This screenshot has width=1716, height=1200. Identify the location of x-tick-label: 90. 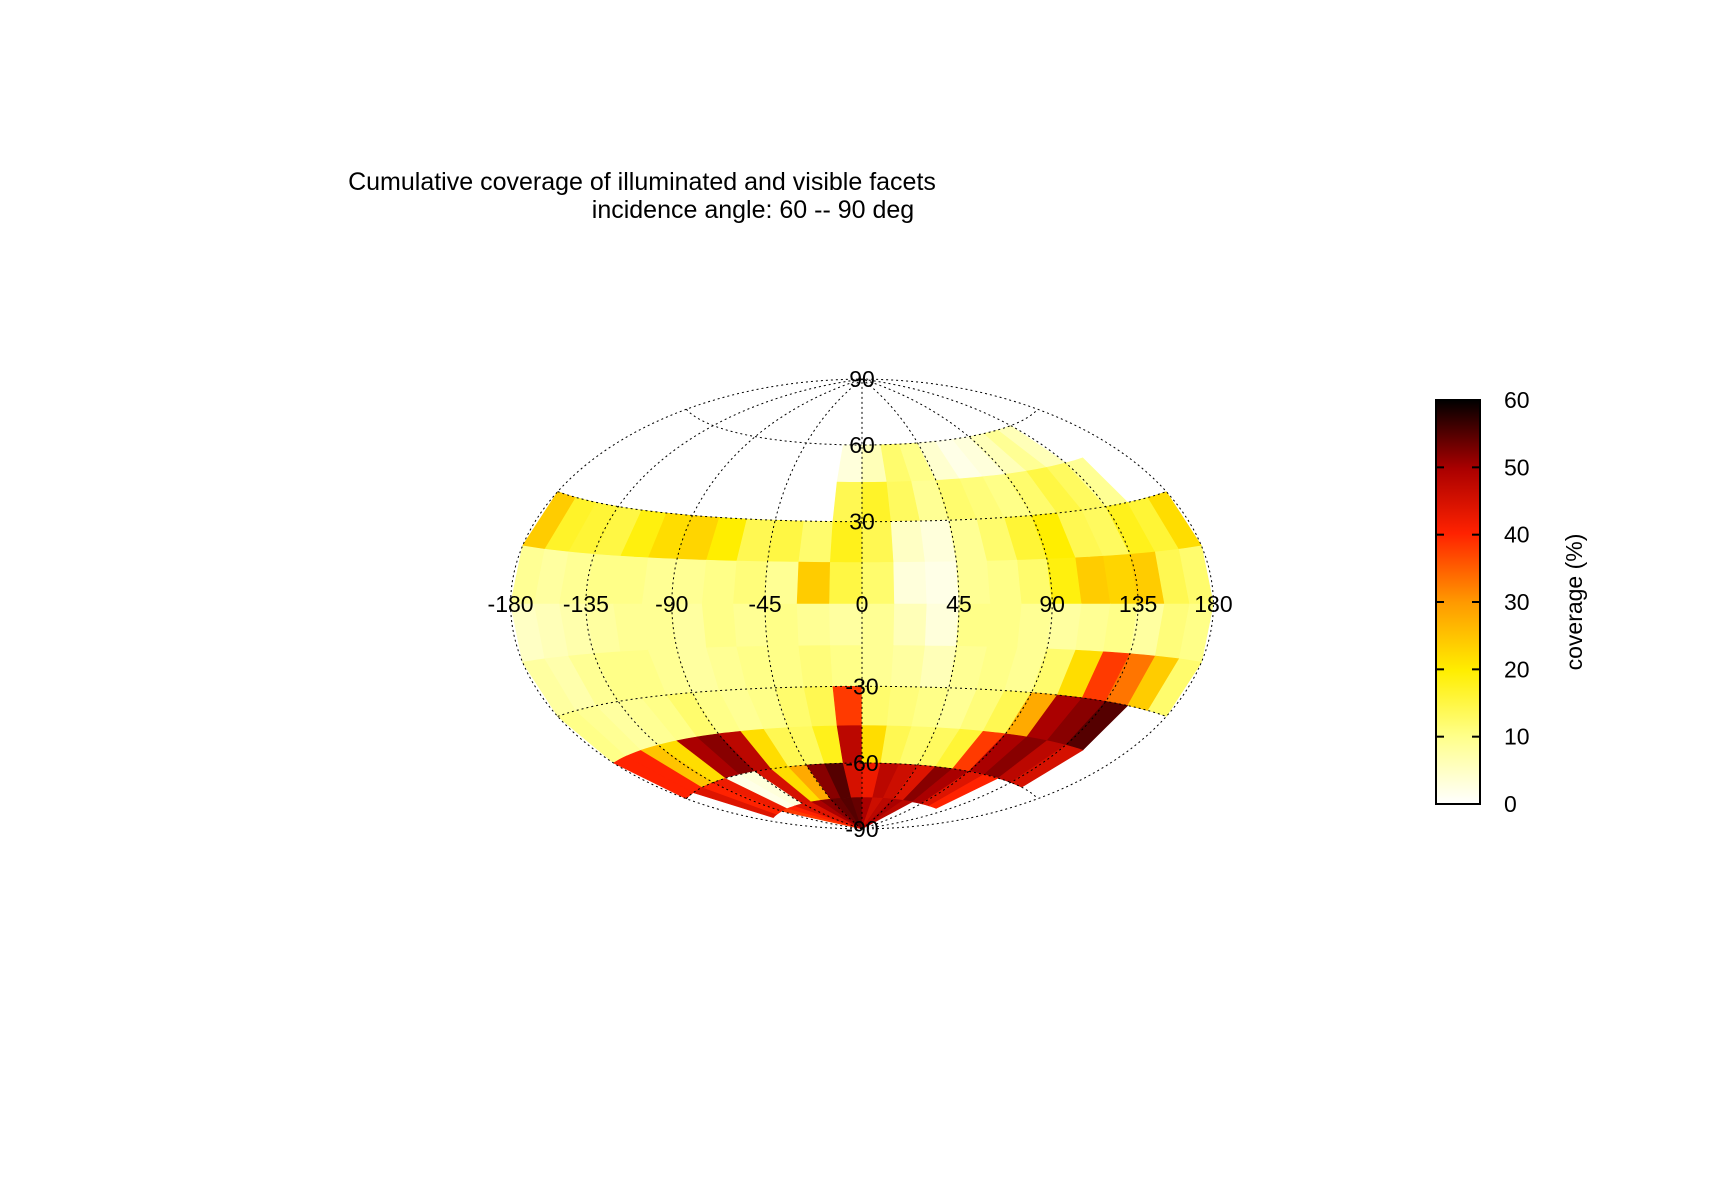
(1052, 604).